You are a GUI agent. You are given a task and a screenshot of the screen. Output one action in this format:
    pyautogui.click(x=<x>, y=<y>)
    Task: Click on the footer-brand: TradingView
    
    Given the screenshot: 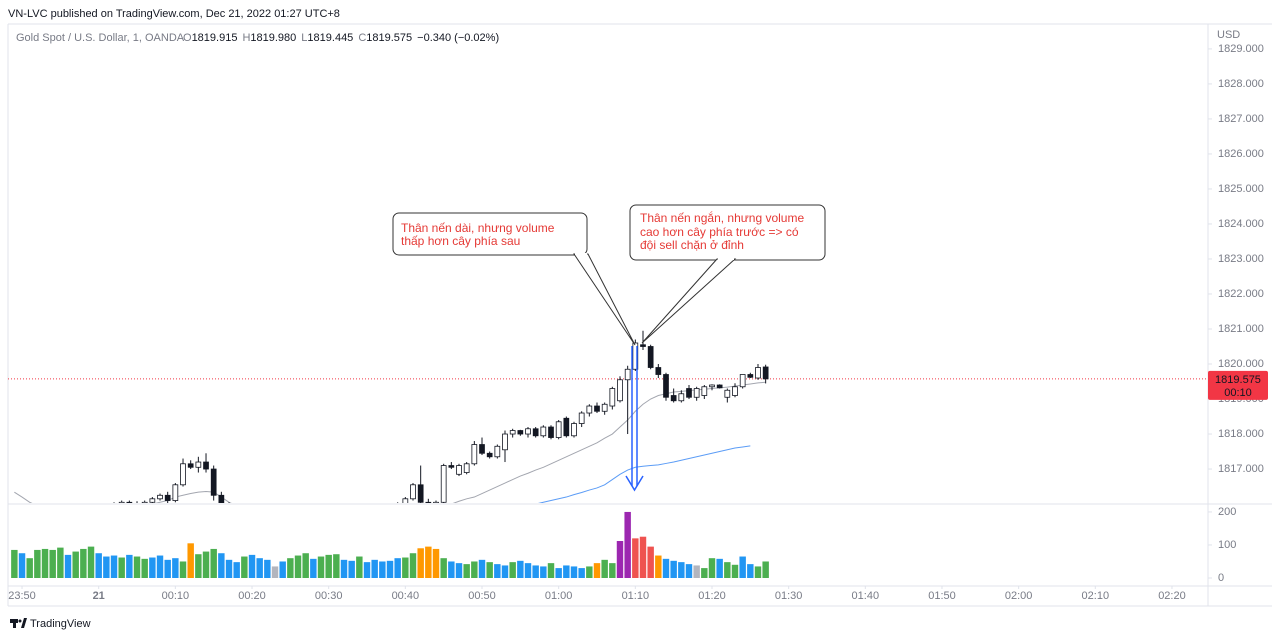 What is the action you would take?
    pyautogui.click(x=60, y=624)
    